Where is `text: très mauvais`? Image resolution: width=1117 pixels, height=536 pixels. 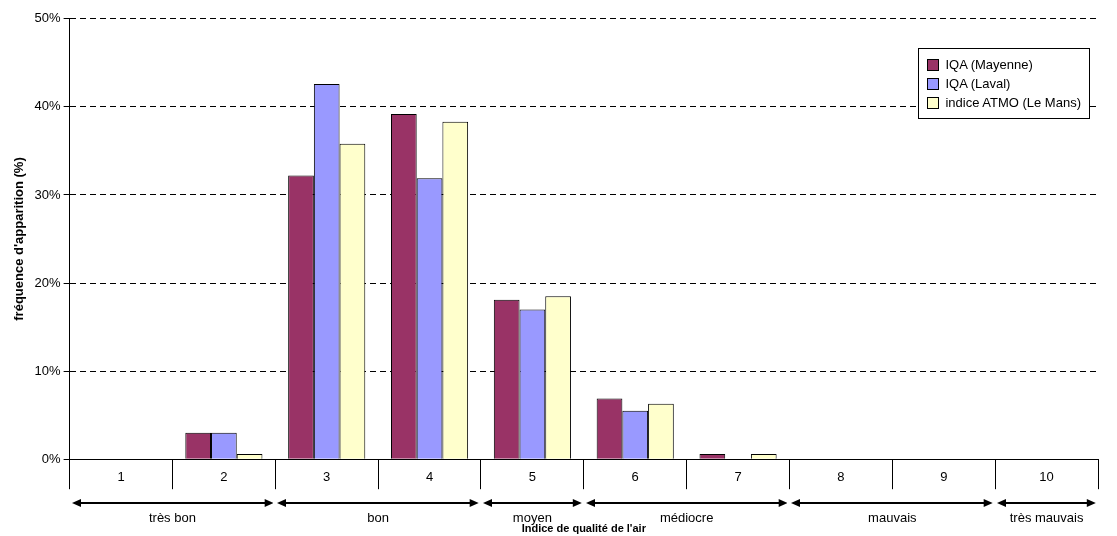 text: très mauvais is located at coordinates (1046, 518).